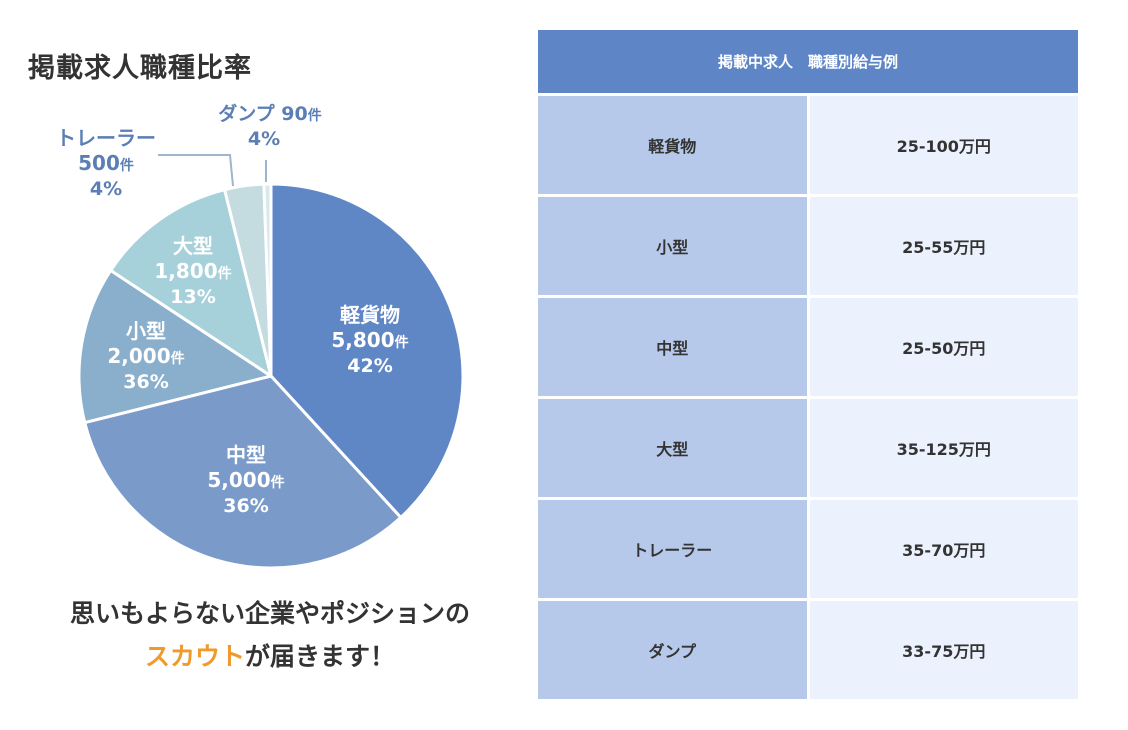 The image size is (1128, 730). What do you see at coordinates (943, 447) in the screenshot?
I see `row-salary: 35-125万円` at bounding box center [943, 447].